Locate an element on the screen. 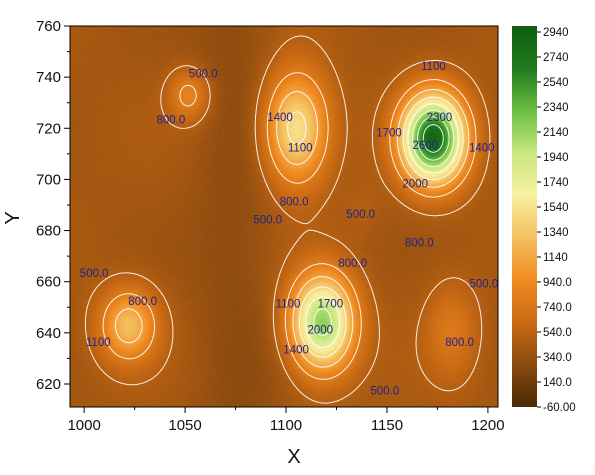 The height and width of the screenshot is (475, 595). y-axis-title: Y is located at coordinates (13, 217).